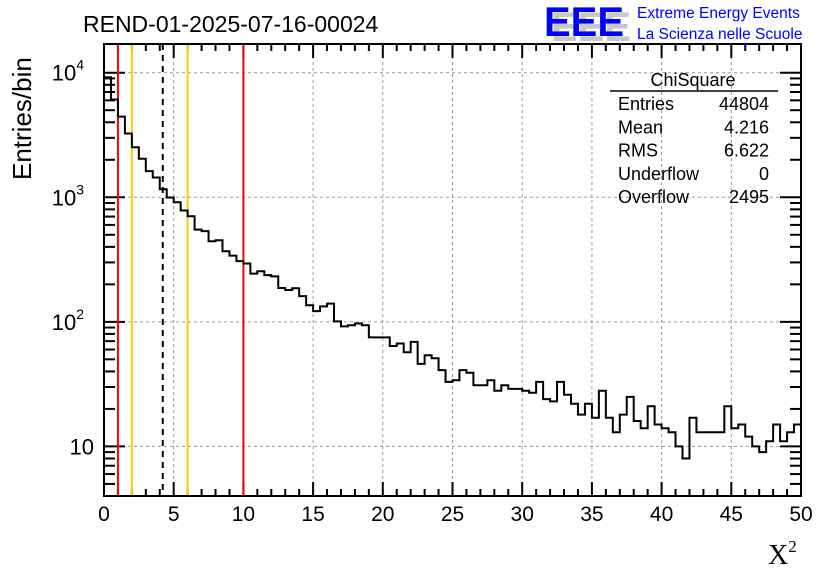 This screenshot has height=572, width=836. What do you see at coordinates (731, 514) in the screenshot?
I see `x-tick-label: 45` at bounding box center [731, 514].